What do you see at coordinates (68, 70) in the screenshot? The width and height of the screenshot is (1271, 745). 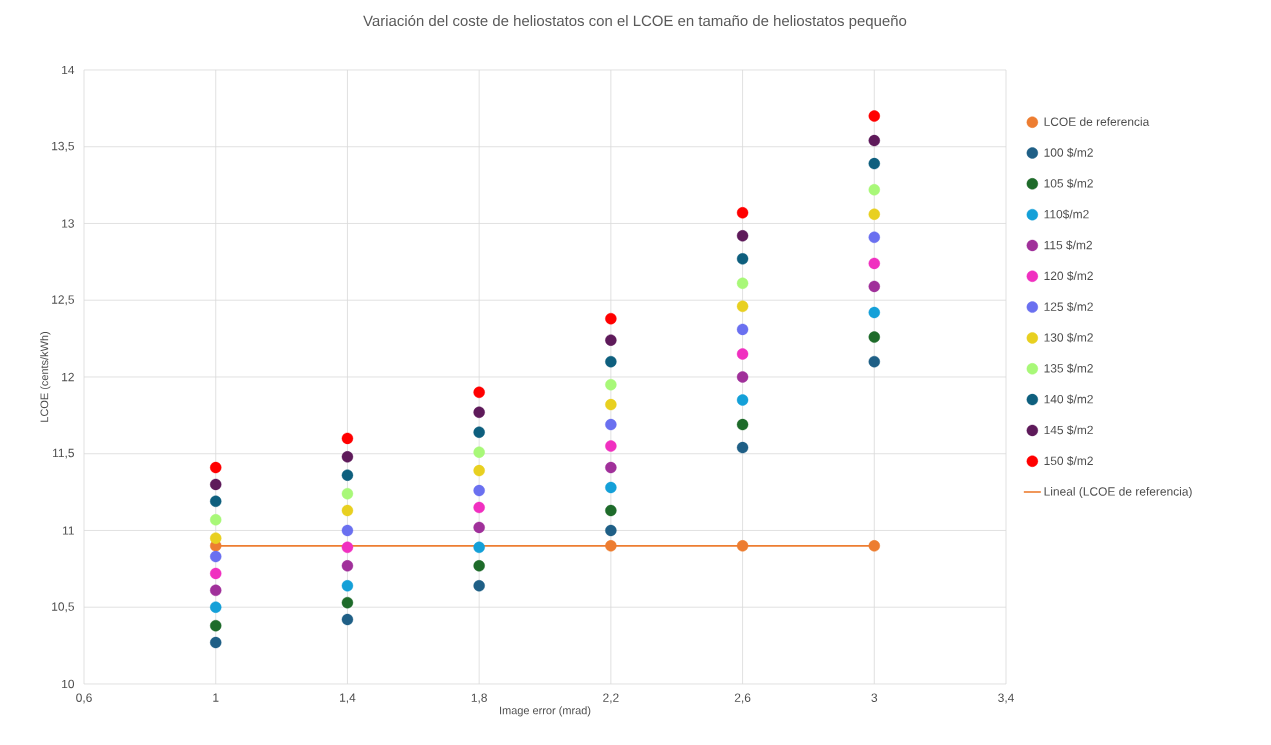 I see `y-tick-label: 14` at bounding box center [68, 70].